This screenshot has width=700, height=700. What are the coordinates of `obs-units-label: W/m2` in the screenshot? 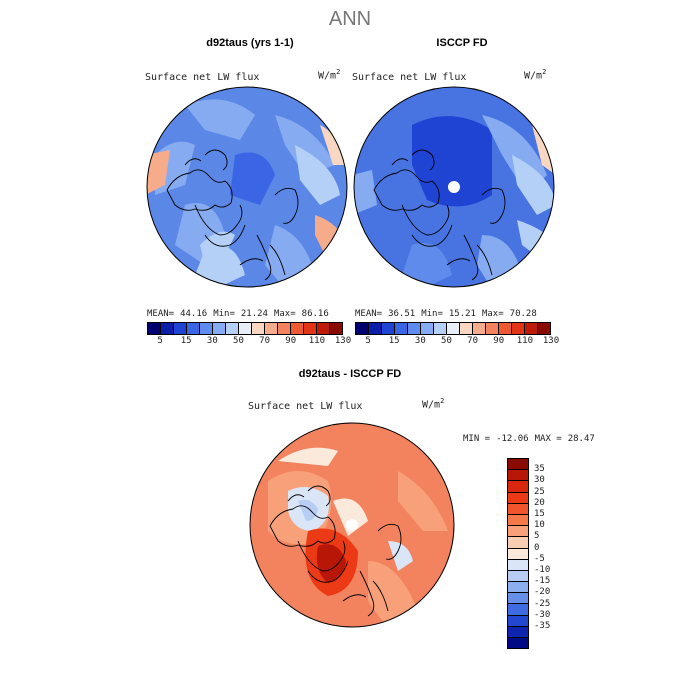 It's located at (535, 75).